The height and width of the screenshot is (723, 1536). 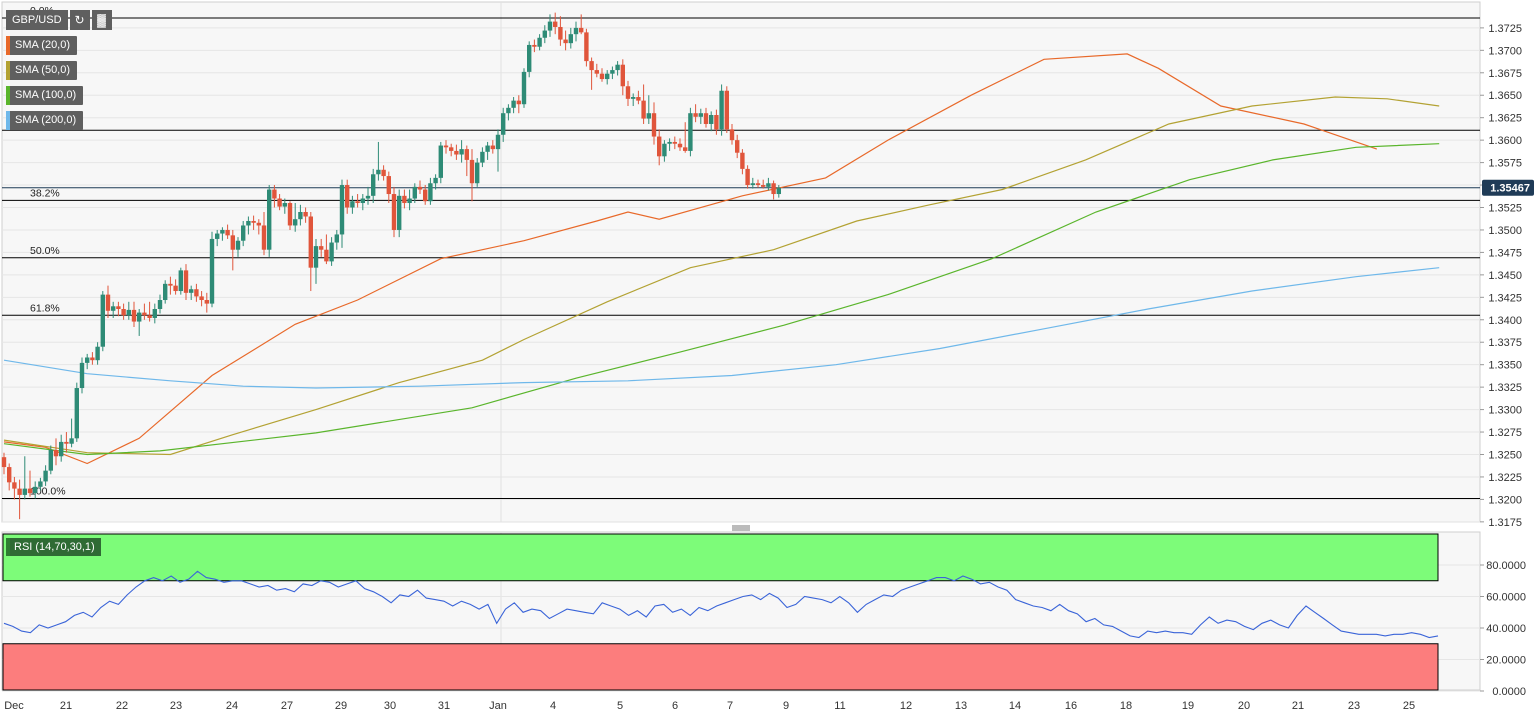 I want to click on x-tick-label: 31, so click(x=444, y=706).